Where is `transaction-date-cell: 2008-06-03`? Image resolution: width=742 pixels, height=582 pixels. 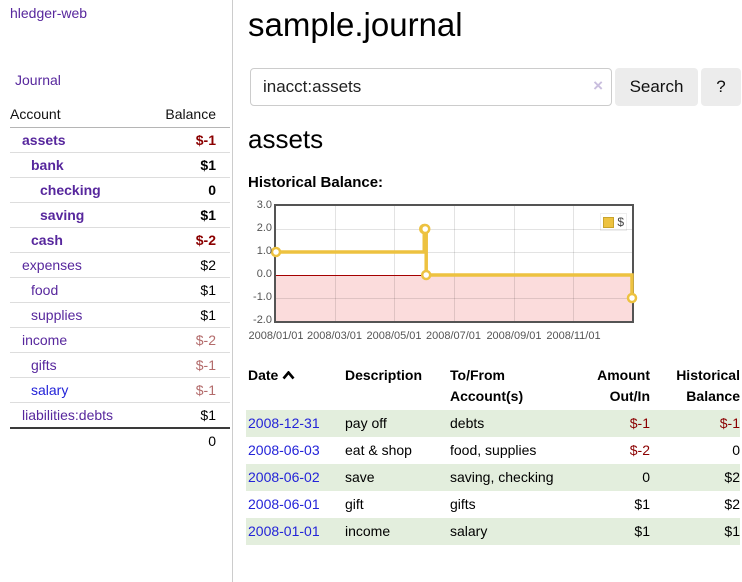
transaction-date-cell: 2008-06-03 is located at coordinates (294, 450).